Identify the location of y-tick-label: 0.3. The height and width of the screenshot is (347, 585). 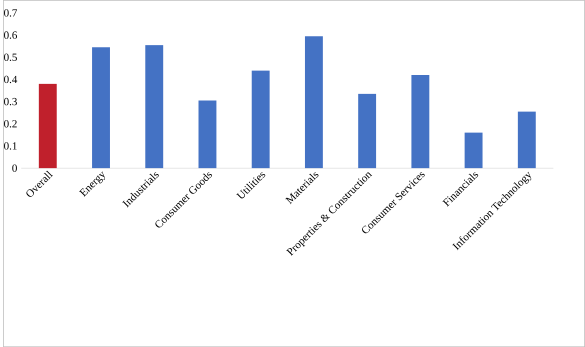
(10, 102).